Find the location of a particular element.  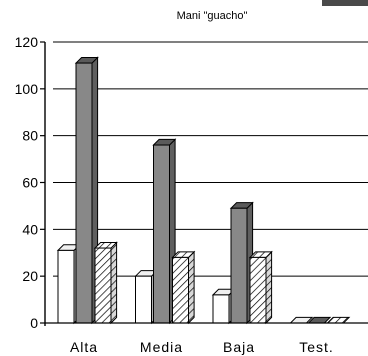

y-tick-label: 80 is located at coordinates (30, 136).